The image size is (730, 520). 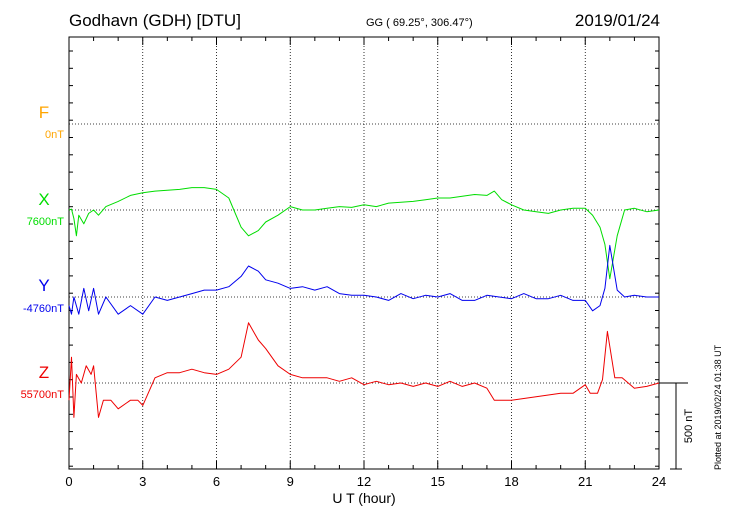 What do you see at coordinates (677, 426) in the screenshot?
I see `scale-bar: 500 nT` at bounding box center [677, 426].